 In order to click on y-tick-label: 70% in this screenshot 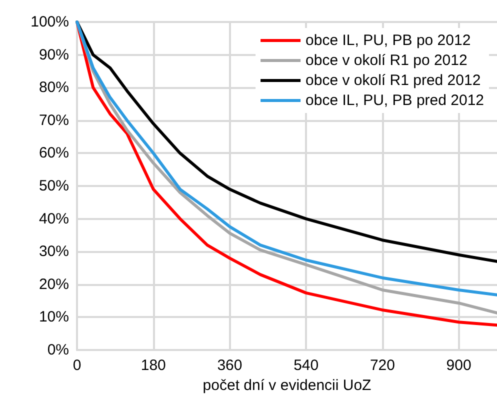, I will do `click(53, 120)`.